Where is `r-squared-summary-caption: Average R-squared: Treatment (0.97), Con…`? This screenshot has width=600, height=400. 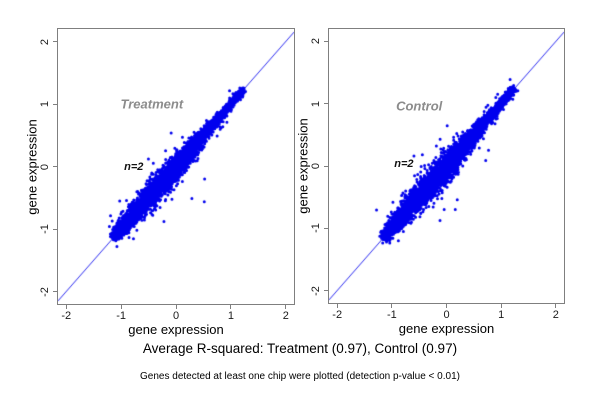
r-squared-summary-caption: Average R-squared: Treatment (0.97), Con… is located at coordinates (300, 348).